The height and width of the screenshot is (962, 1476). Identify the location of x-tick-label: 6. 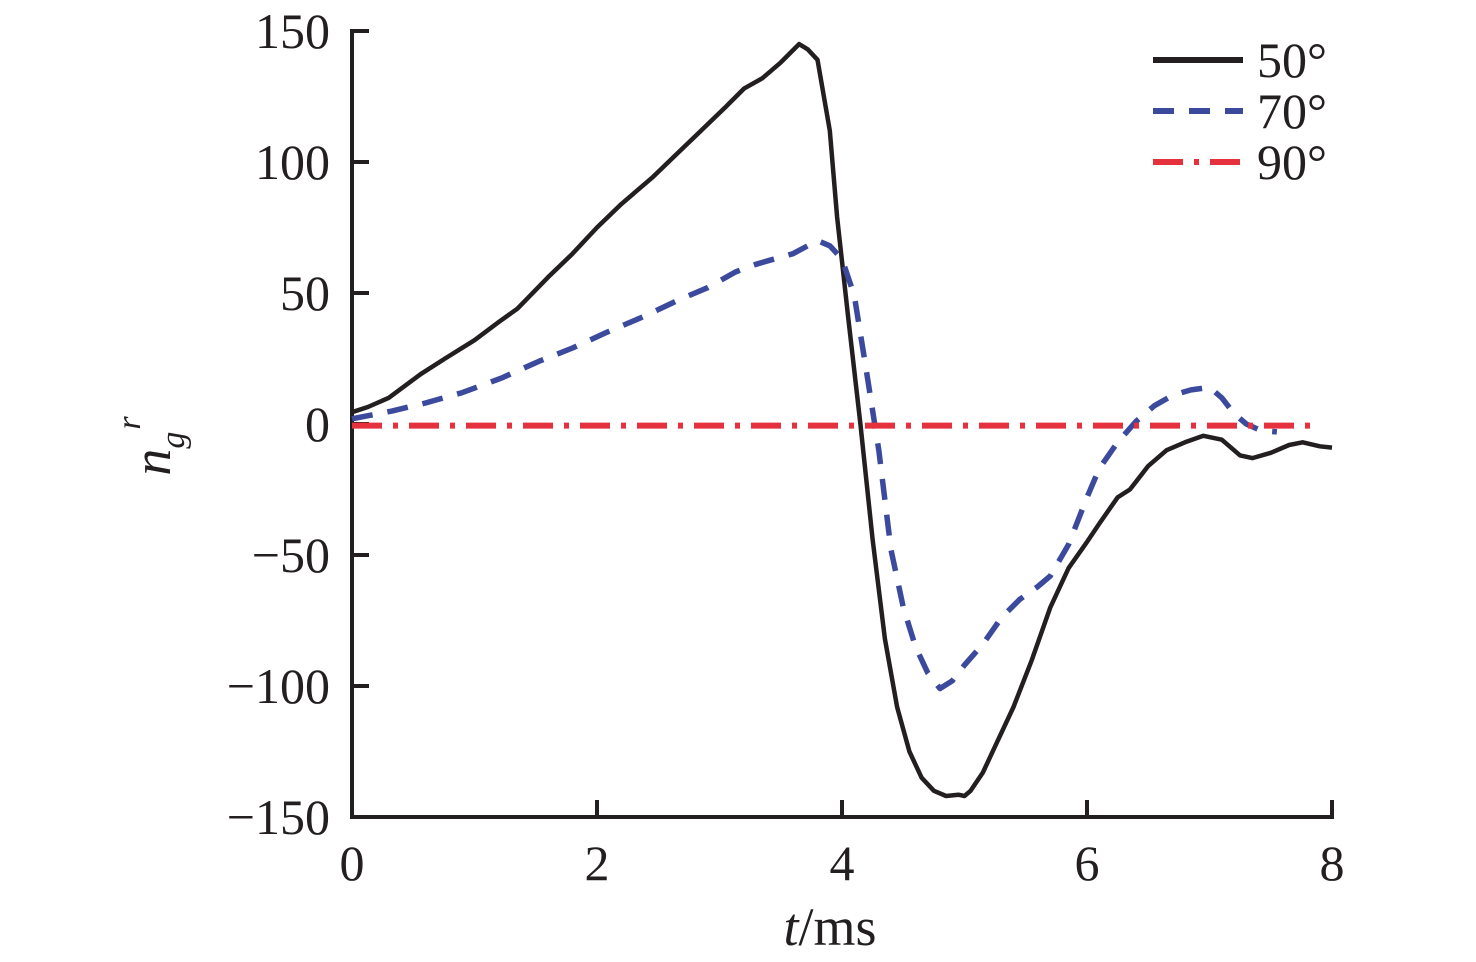
(1087, 863).